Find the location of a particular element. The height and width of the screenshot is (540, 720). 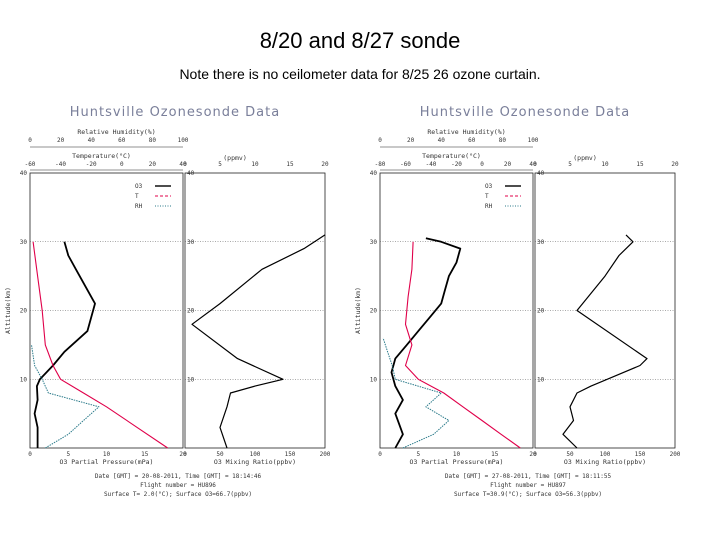

flight-info-line: Flight number = HU896 is located at coordinates (178, 485).